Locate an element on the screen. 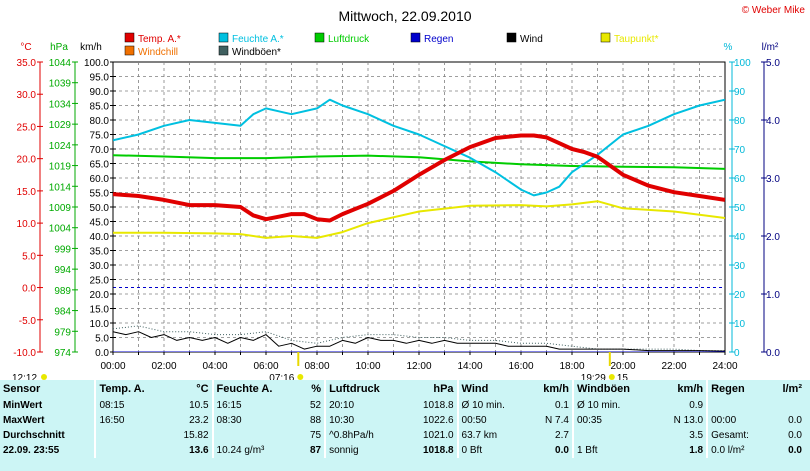 This screenshot has width=810, height=471. wind-tick-label: 10.0 is located at coordinates (100, 324).